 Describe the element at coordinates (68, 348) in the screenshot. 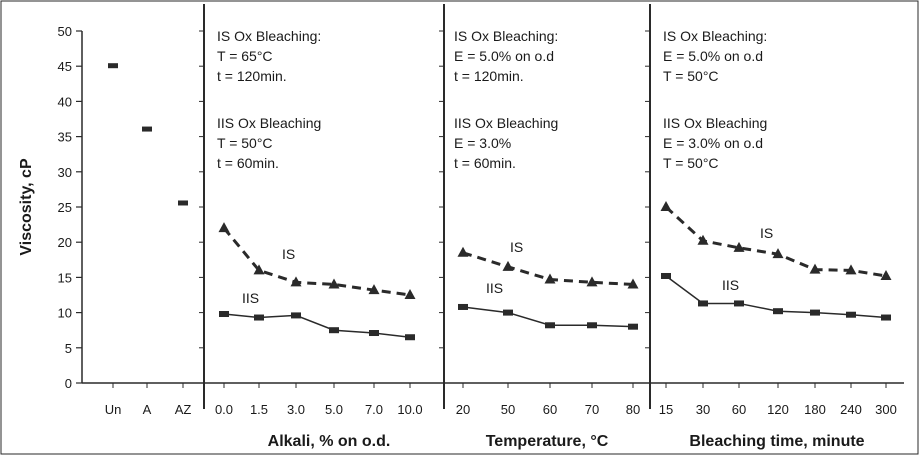

I see `y-tick-label: 5` at that location.